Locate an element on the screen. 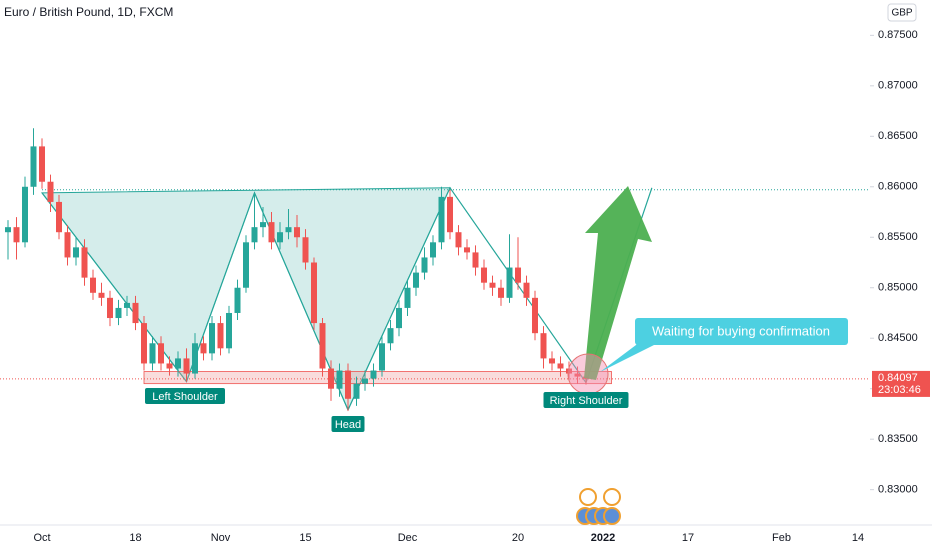 The height and width of the screenshot is (550, 932). x-tick-label: 15 is located at coordinates (305, 538).